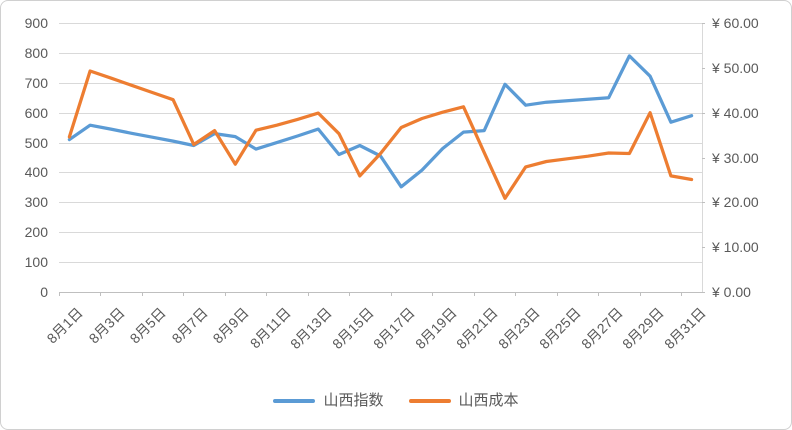 The height and width of the screenshot is (430, 792). What do you see at coordinates (36, 172) in the screenshot?
I see `y-axis-tick-label: 400` at bounding box center [36, 172].